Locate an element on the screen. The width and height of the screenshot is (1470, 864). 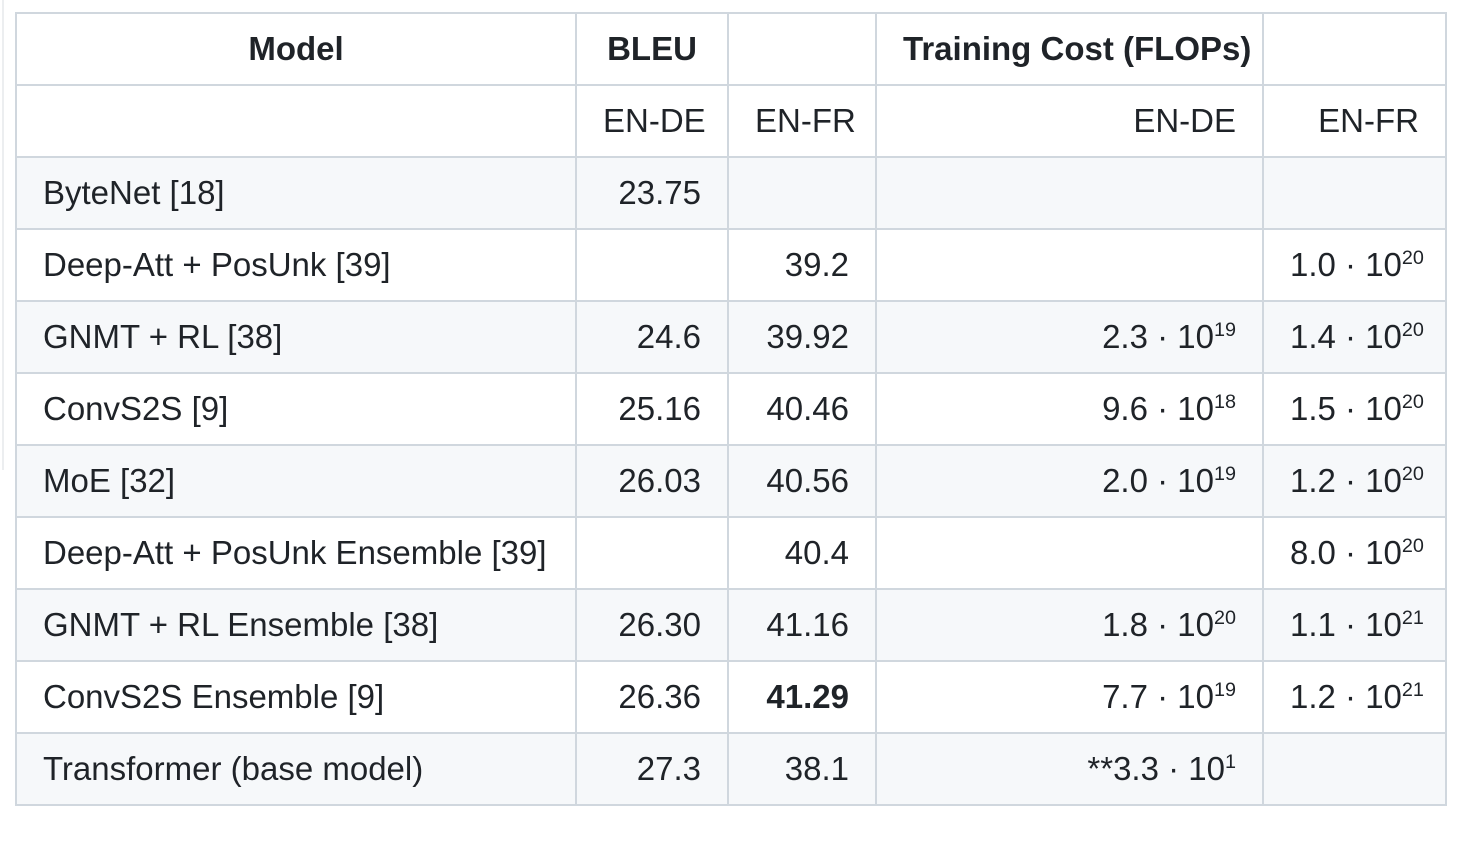
exponent: 1 is located at coordinates (1230, 762).